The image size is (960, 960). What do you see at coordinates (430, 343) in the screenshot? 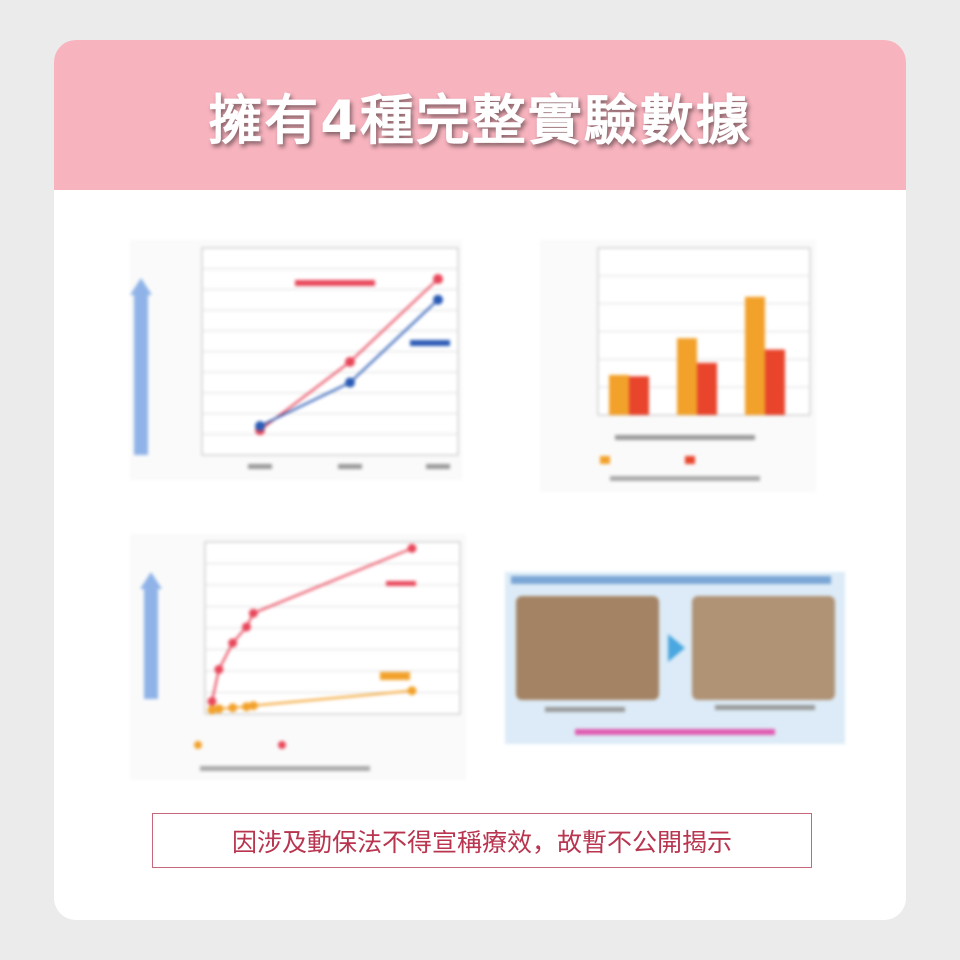
I see `series-label-blue` at bounding box center [430, 343].